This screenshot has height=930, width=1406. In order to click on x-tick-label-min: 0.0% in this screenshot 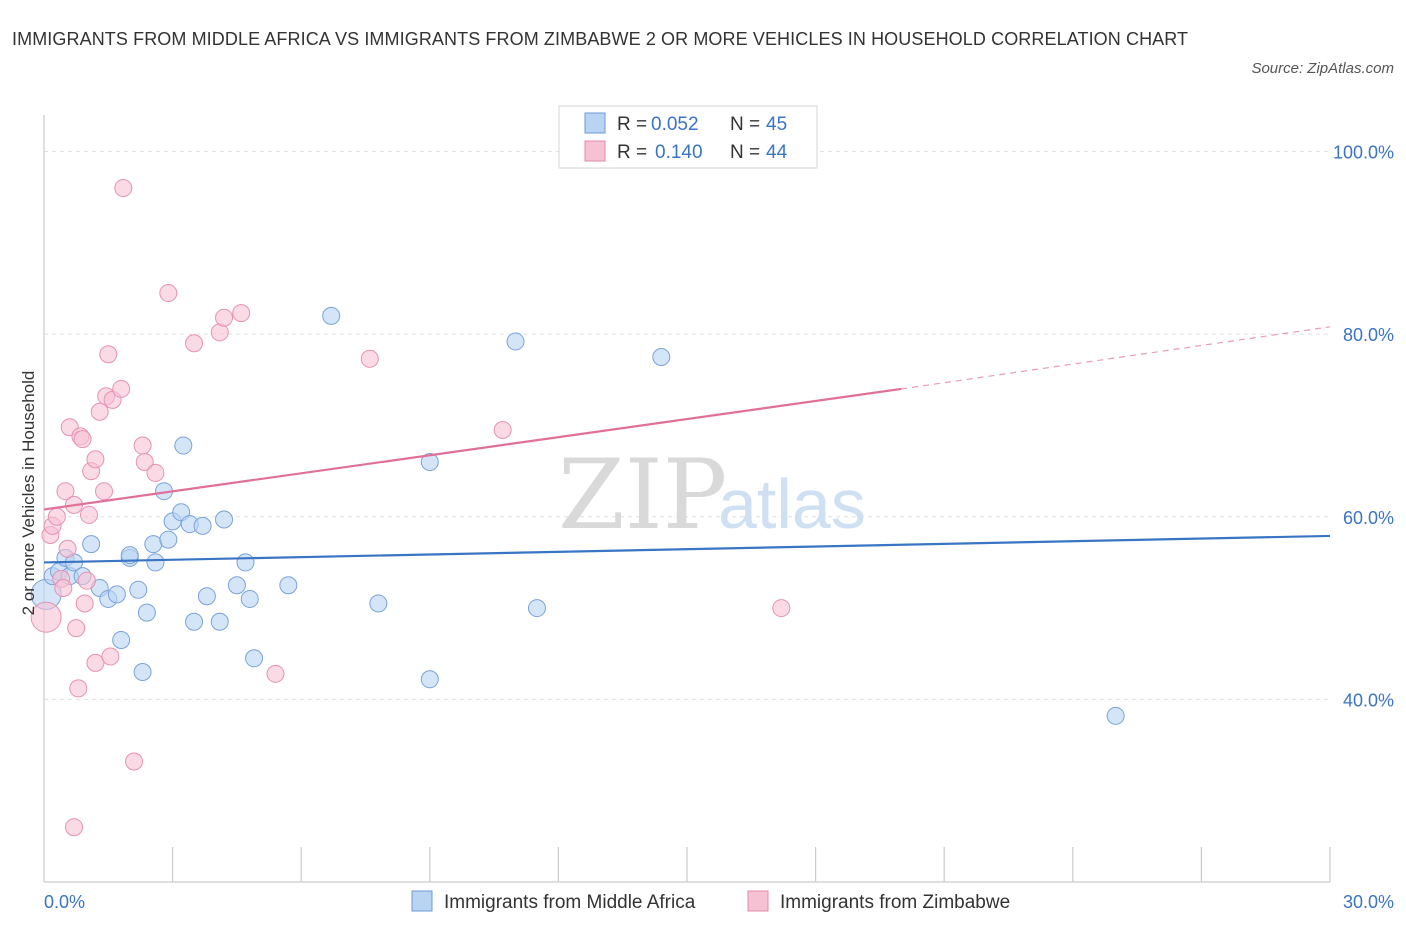, I will do `click(64, 902)`.